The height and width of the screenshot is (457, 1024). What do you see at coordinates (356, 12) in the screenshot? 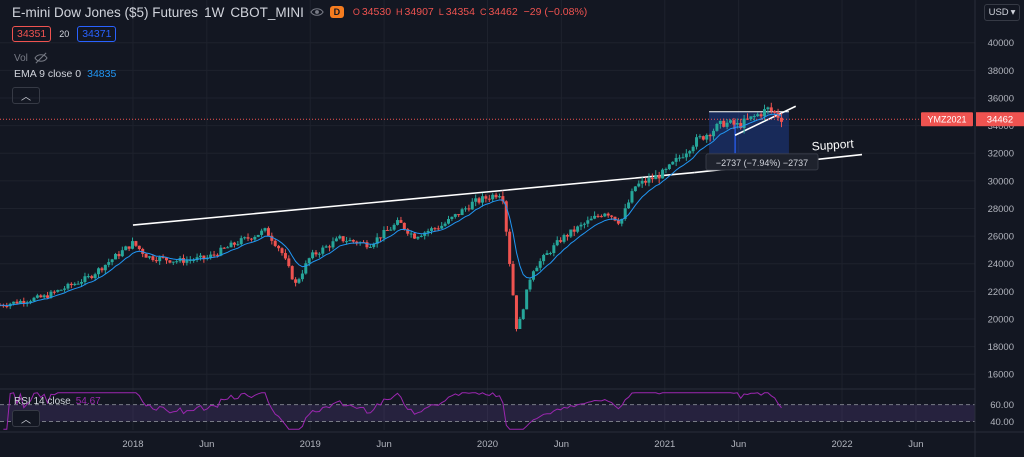
I see `open-label: O` at bounding box center [356, 12].